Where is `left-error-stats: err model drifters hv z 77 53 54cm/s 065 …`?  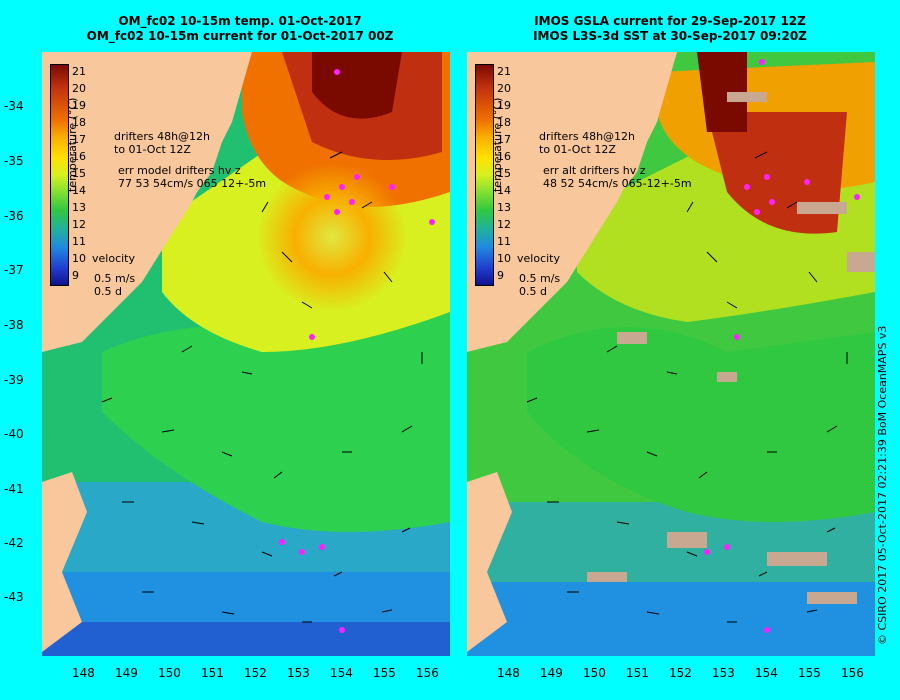
left-error-stats: err model drifters hv z 77 53 54cm/s 065 … is located at coordinates (192, 177).